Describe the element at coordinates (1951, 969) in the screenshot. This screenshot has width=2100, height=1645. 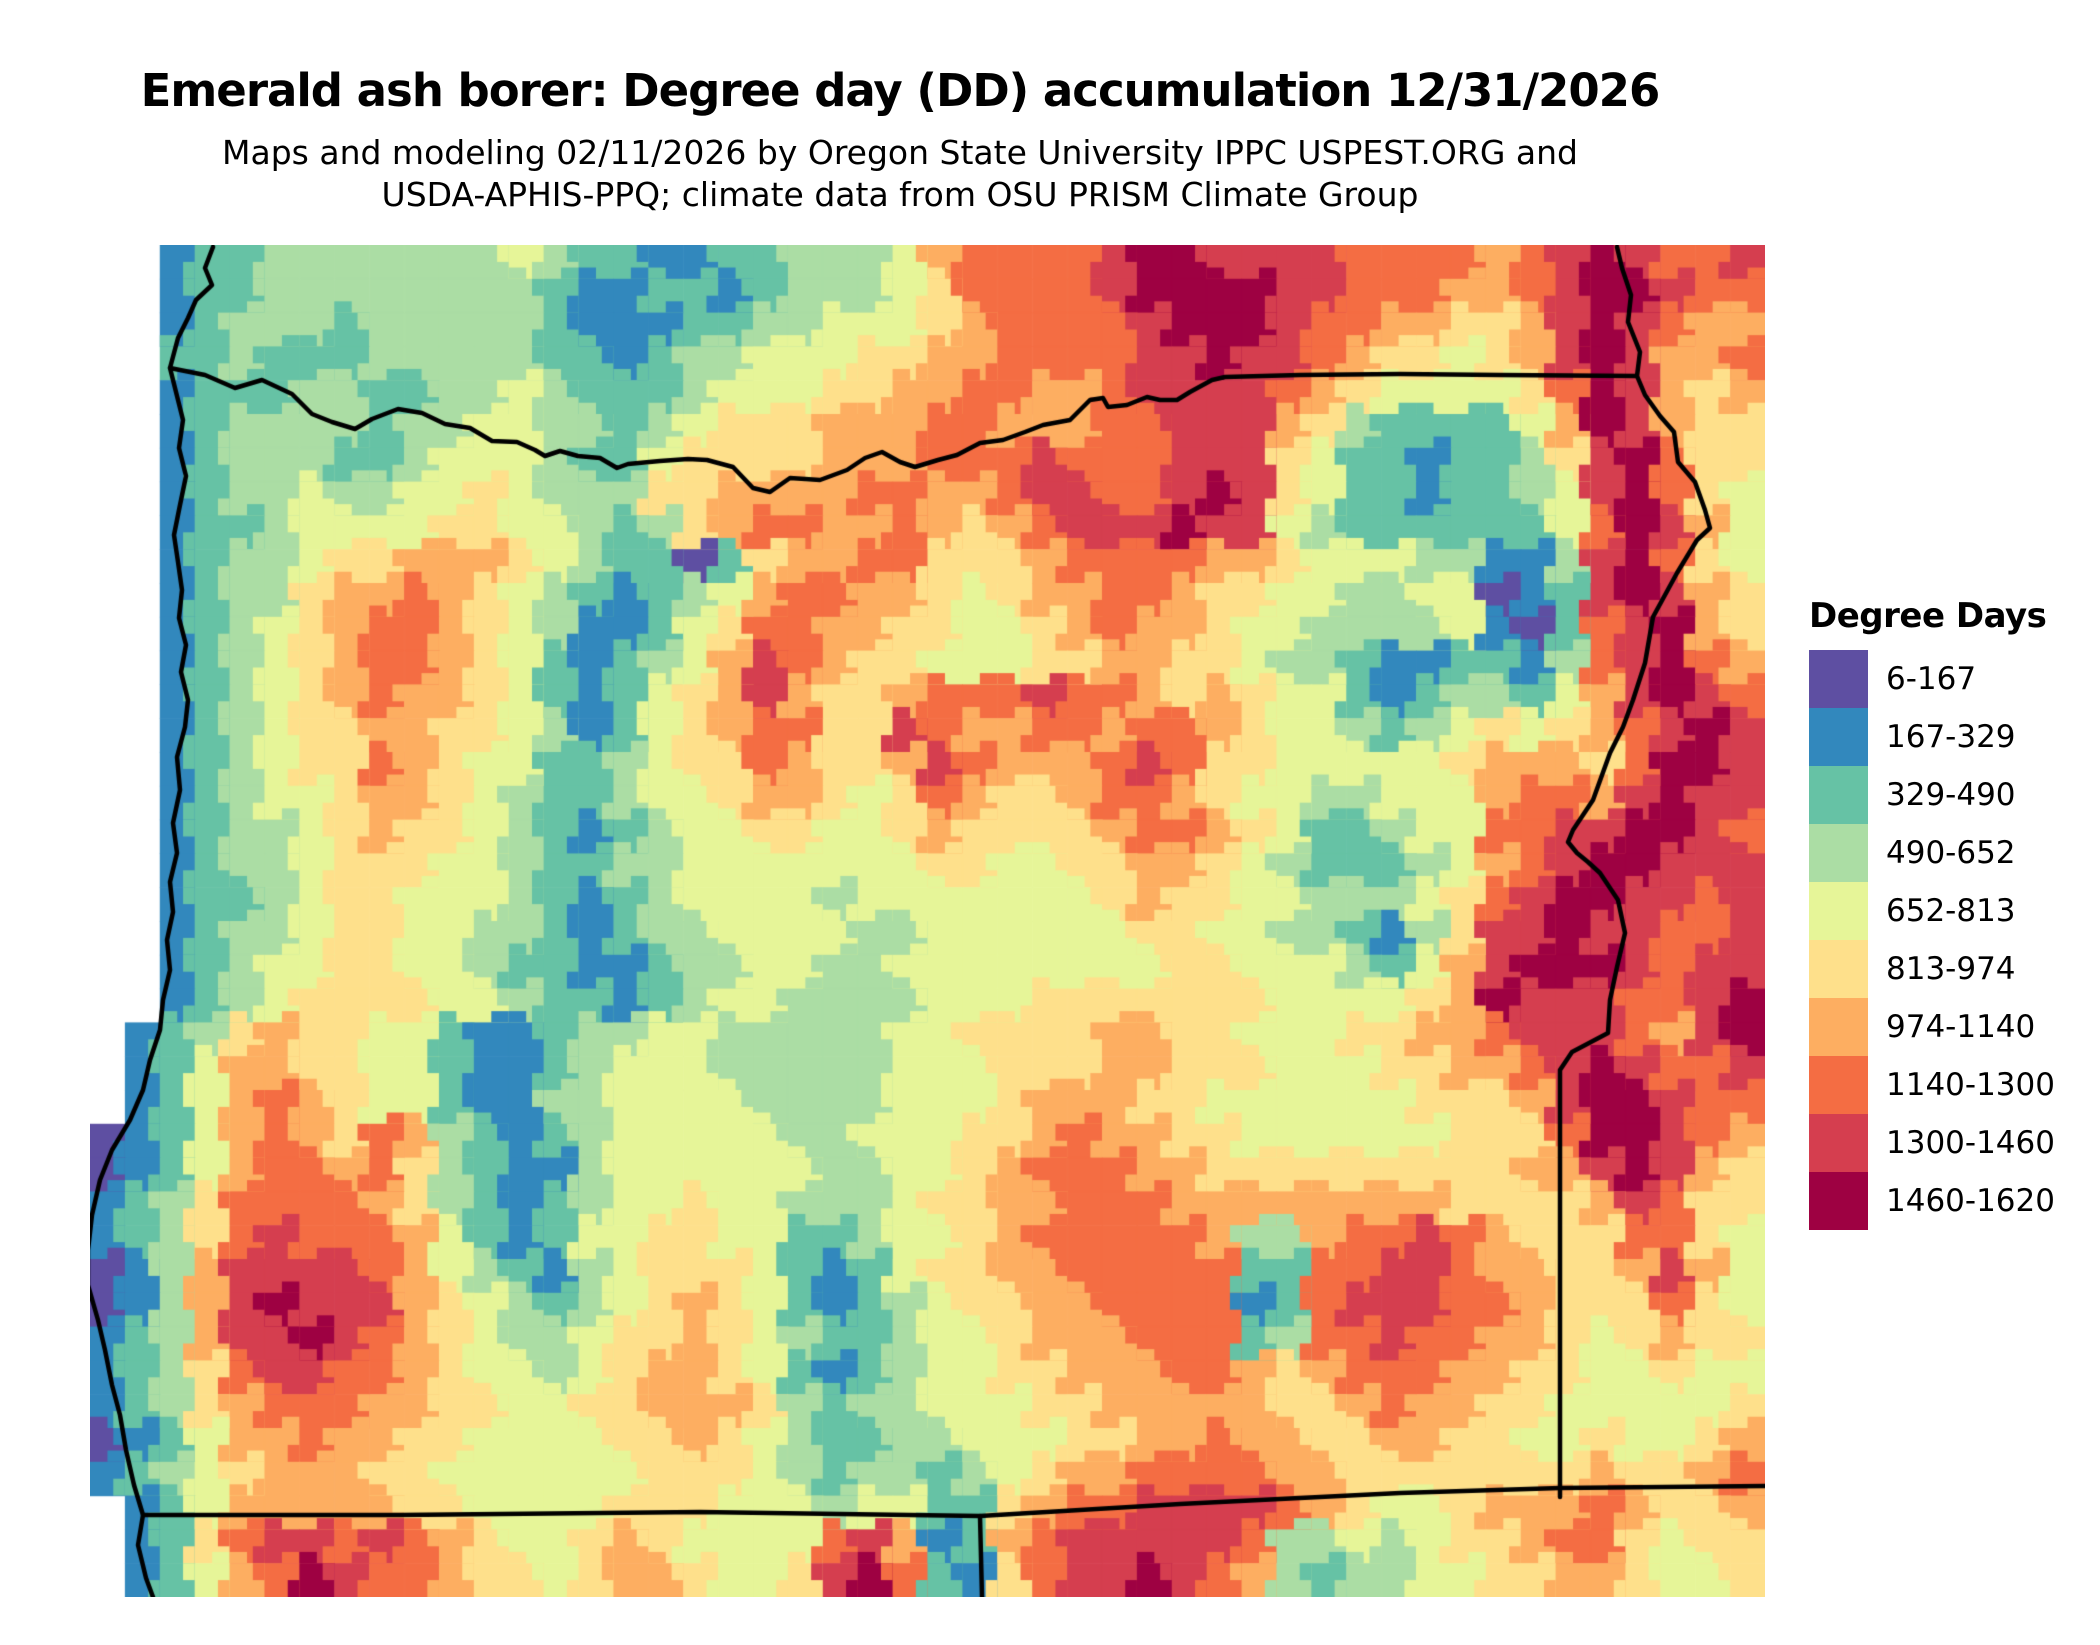
I see `legend-range-label: 813-974` at that location.